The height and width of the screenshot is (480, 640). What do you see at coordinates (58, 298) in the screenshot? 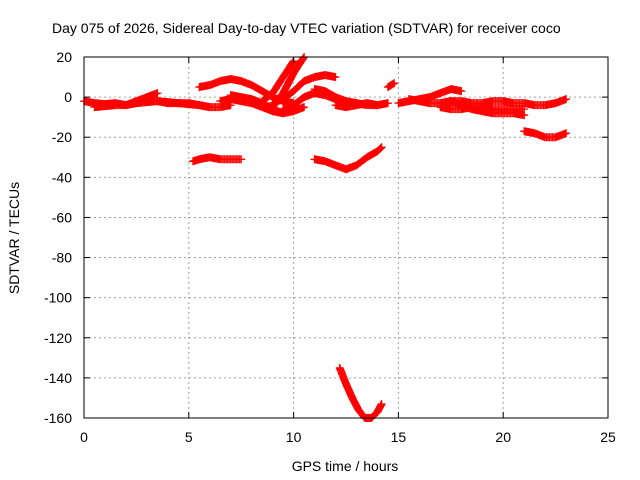
I see `y-tick-label: -100` at bounding box center [58, 298].